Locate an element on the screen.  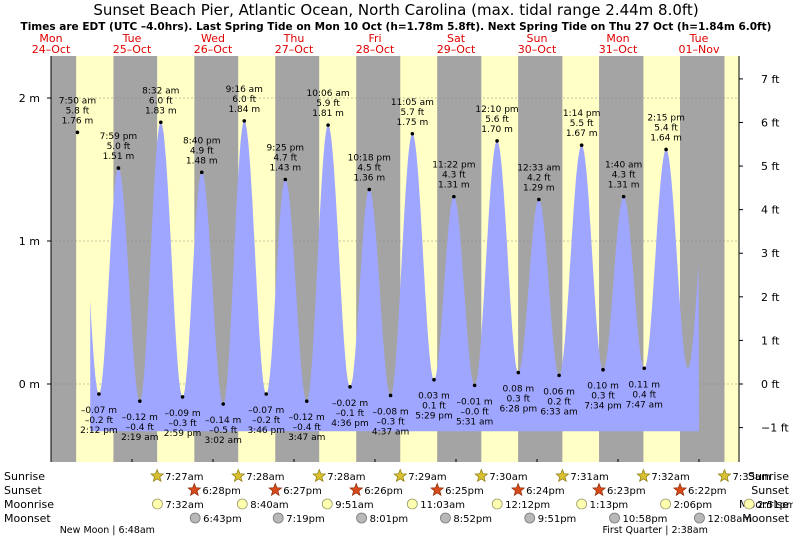
moonset-time: 7:19pm is located at coordinates (305, 519).